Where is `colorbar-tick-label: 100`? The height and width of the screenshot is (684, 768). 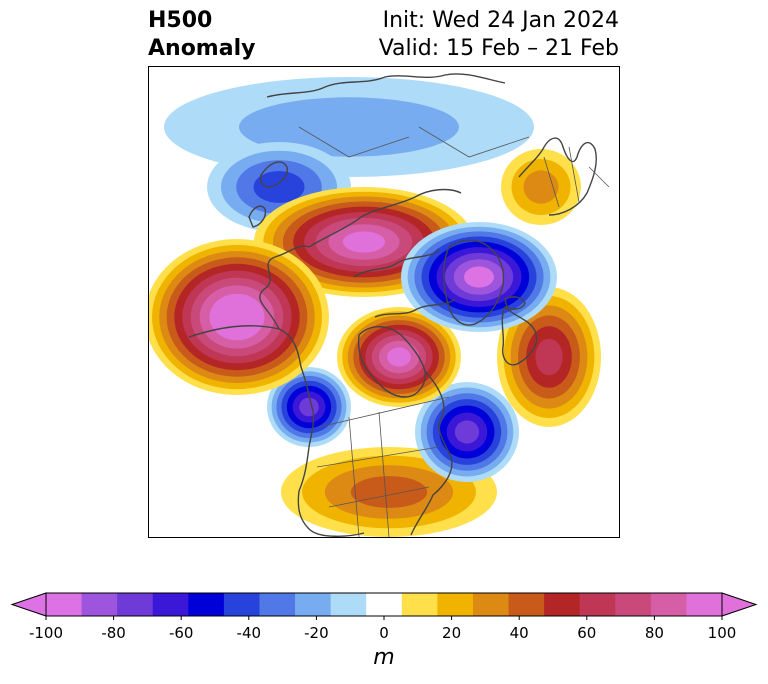
colorbar-tick-label: 100 is located at coordinates (722, 633).